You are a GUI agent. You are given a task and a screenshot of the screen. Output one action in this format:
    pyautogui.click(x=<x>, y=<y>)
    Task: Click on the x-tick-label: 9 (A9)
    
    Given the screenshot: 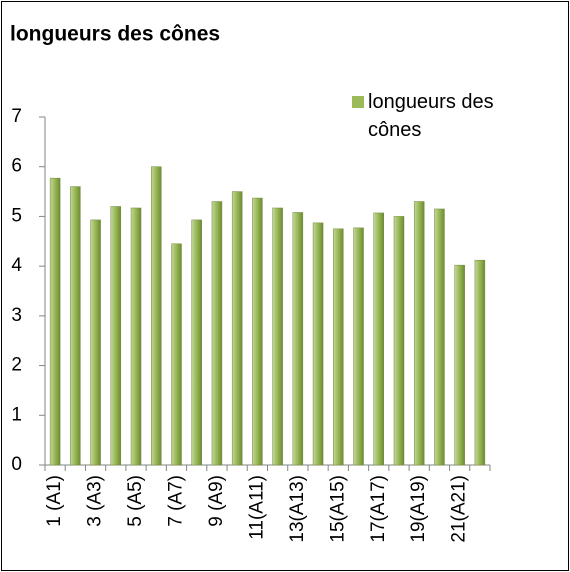 What is the action you would take?
    pyautogui.click(x=216, y=501)
    